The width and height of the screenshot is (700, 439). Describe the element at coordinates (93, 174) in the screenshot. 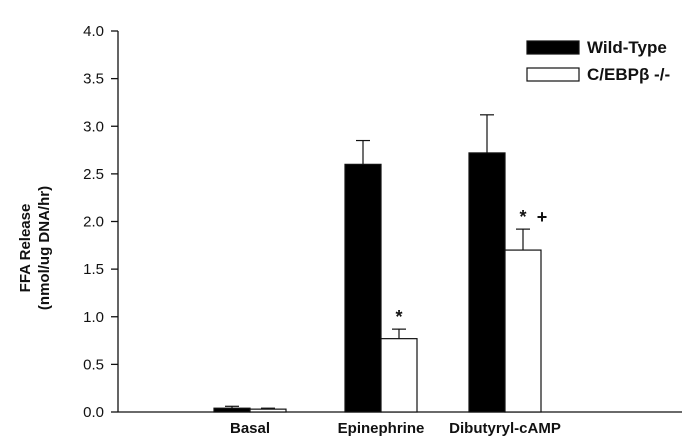

I see `y-tick-label: 2.5` at that location.